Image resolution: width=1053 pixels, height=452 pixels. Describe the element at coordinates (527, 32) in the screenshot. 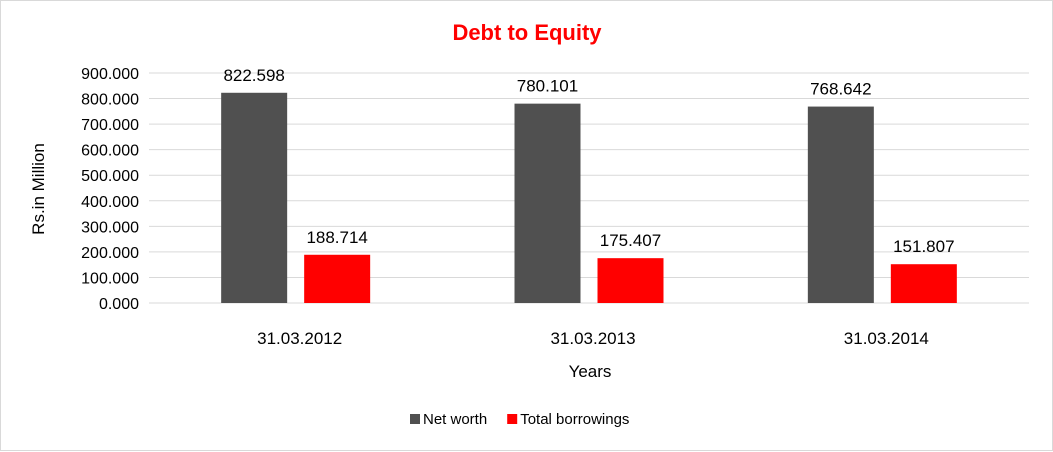

I see `chart-title: Debt to Equity` at that location.